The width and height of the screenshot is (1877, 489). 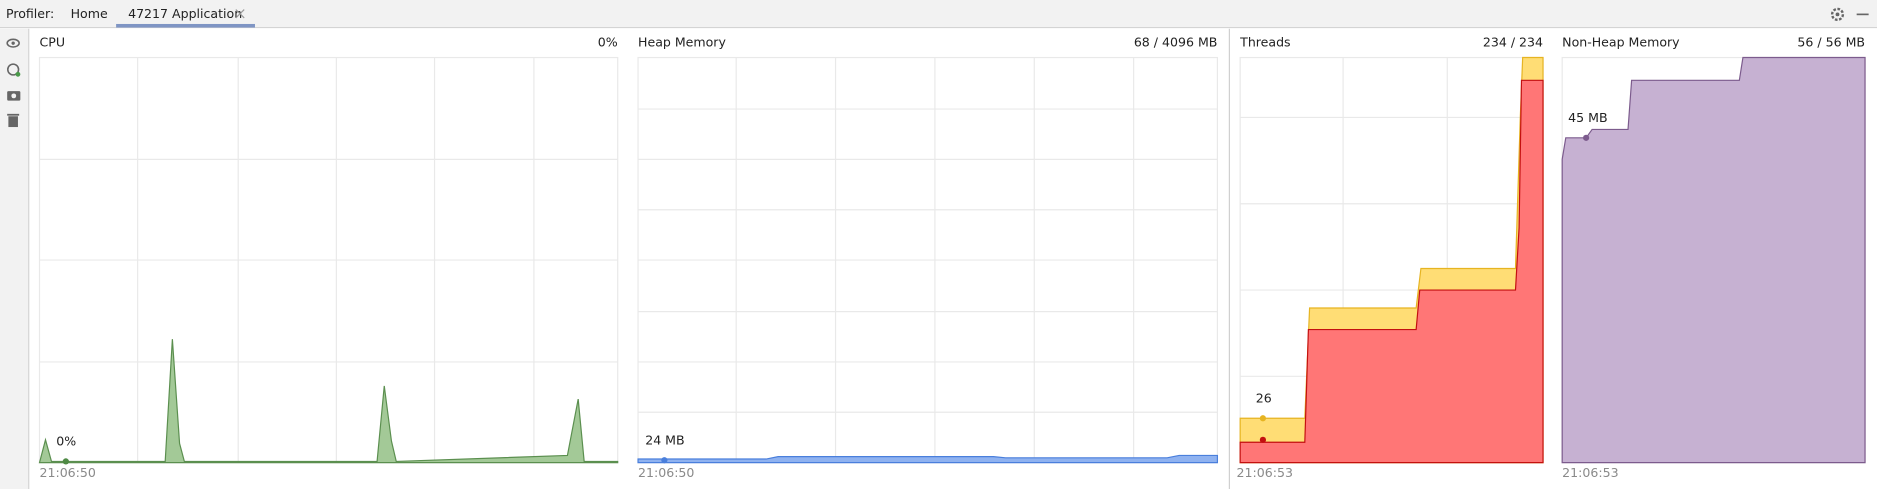 I want to click on tab-close, so click(x=240, y=14).